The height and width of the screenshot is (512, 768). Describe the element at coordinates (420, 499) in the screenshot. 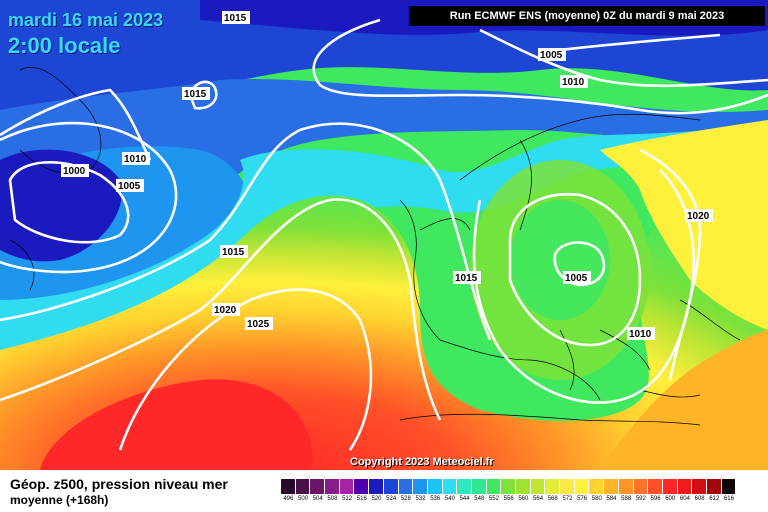

I see `legend-label: 532` at that location.